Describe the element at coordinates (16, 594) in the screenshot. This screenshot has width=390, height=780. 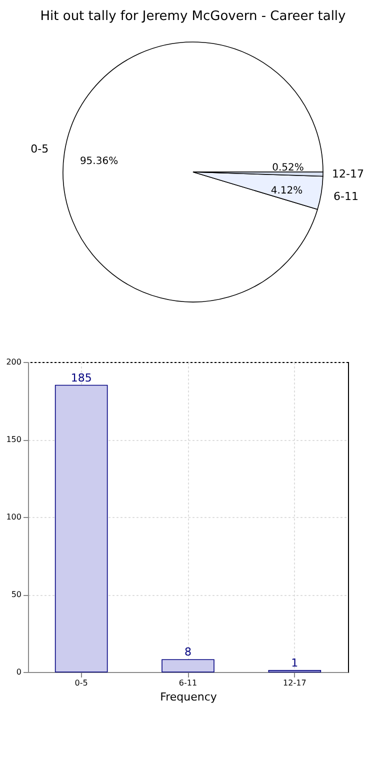
I see `y-tick-label: 50` at that location.